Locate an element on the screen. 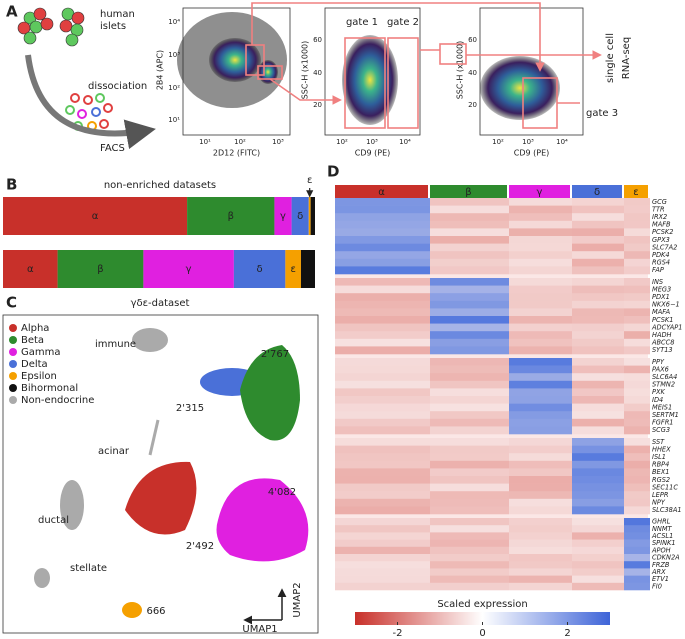  group-header is located at coordinates (636, 191).